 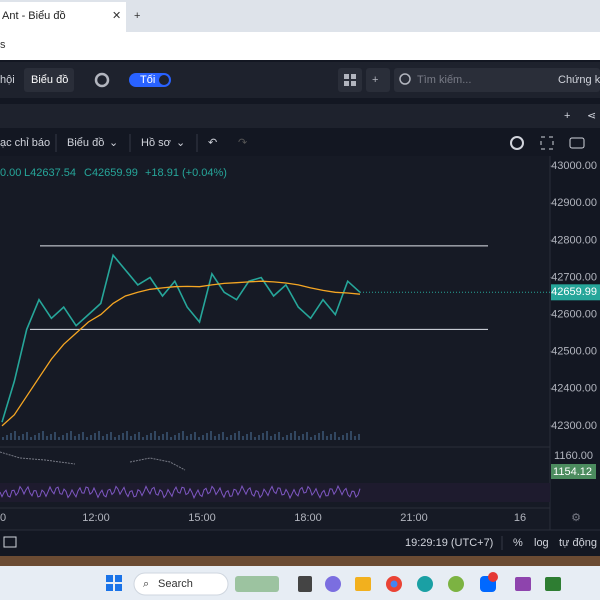 I want to click on x-tick-label: 21:00, so click(x=414, y=518).